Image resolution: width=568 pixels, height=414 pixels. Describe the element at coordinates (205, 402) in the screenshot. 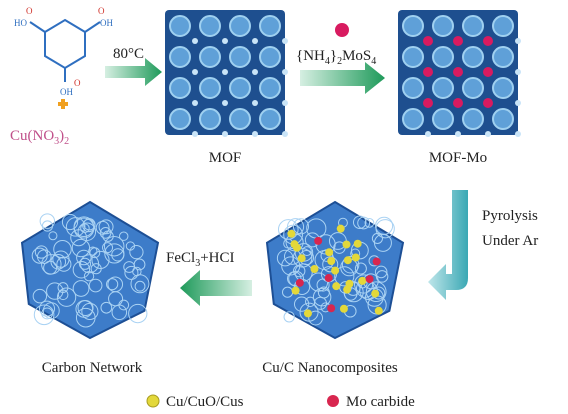

I see `legend-label: Cu/CuO/Cus` at that location.